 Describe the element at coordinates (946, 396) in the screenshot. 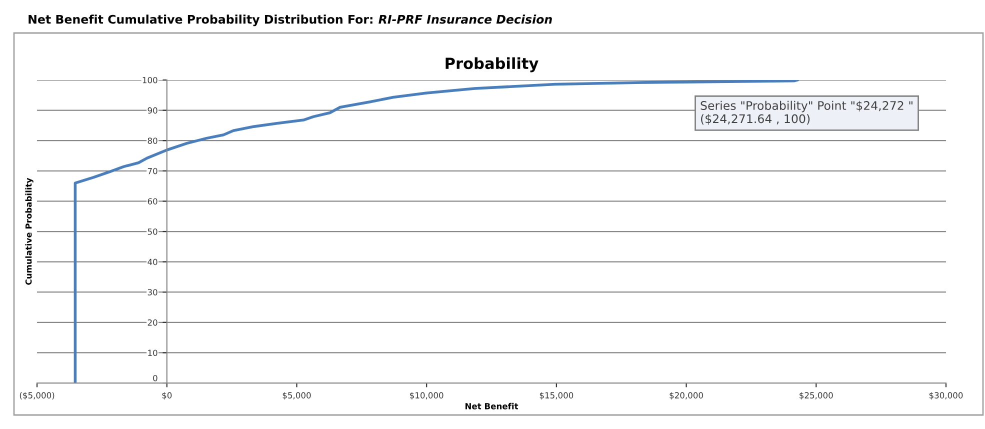

I see `x-tick-label: $30,000` at that location.